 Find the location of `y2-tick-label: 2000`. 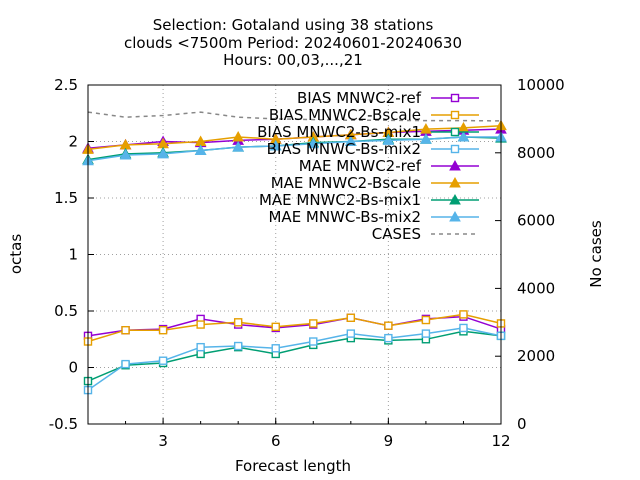

y2-tick-label: 2000 is located at coordinates (536, 356).